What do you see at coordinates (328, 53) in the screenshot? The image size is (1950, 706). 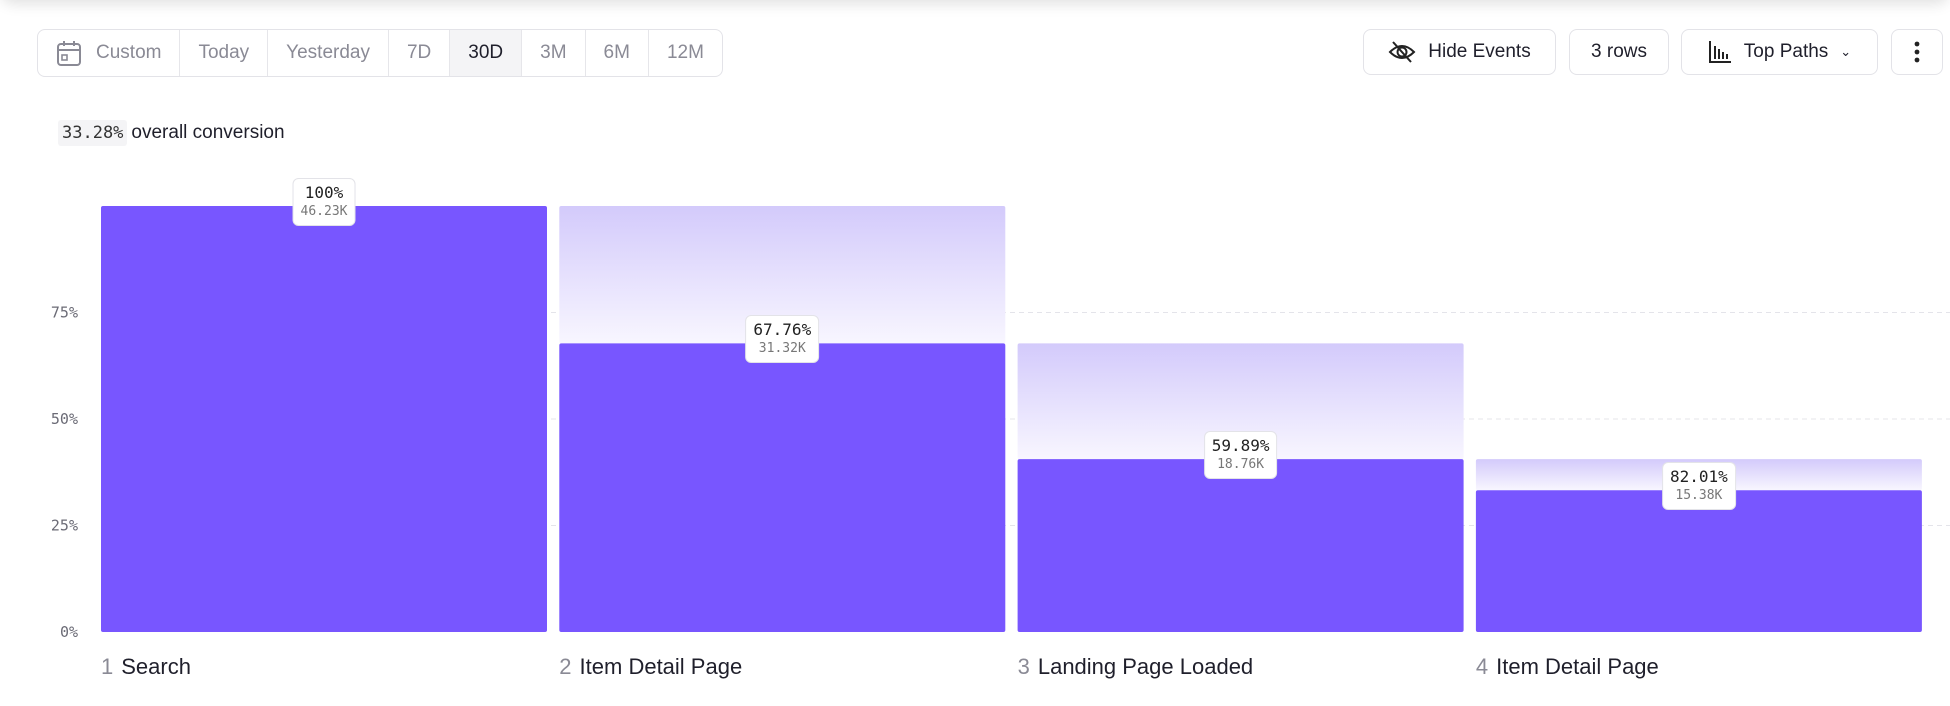 I see `date-option-yesterday: Yesterday` at bounding box center [328, 53].